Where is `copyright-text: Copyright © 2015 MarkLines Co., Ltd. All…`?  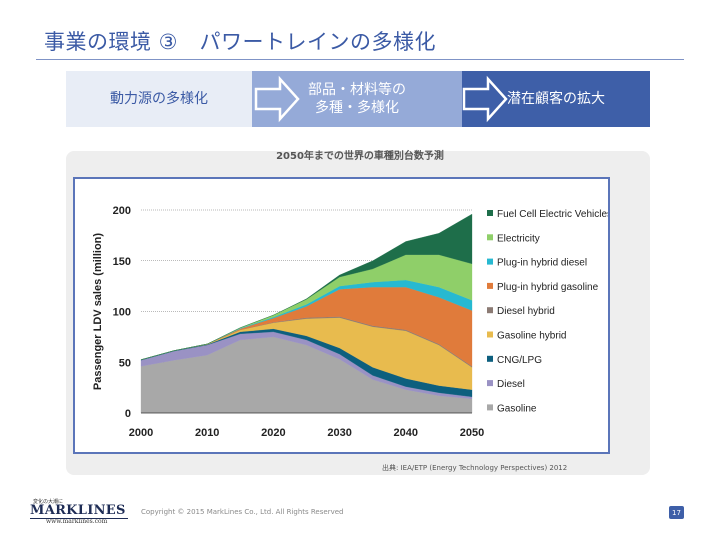
copyright-text: Copyright © 2015 MarkLines Co., Ltd. All… is located at coordinates (242, 512).